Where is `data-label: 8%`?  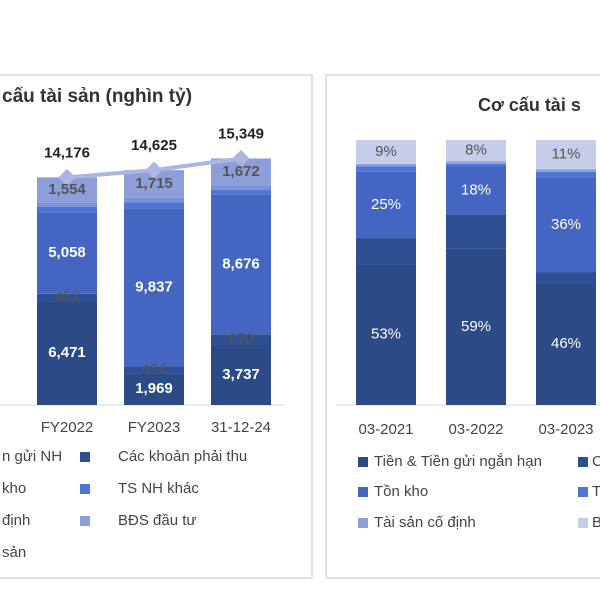 data-label: 8% is located at coordinates (476, 150).